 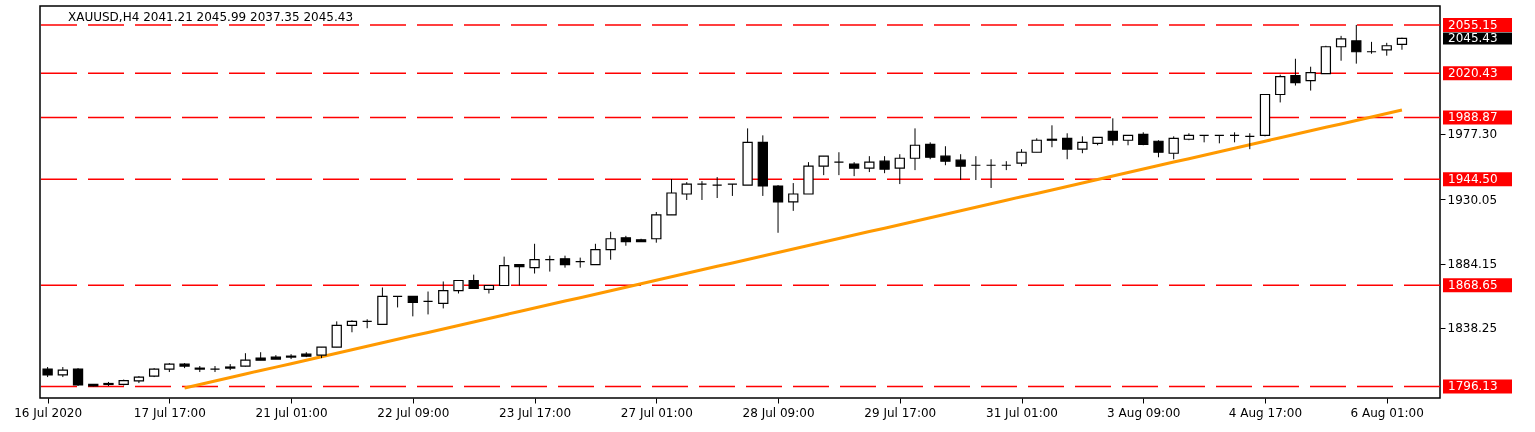 What do you see at coordinates (48, 412) in the screenshot?
I see `x-tick-label: 16 Jul 2020` at bounding box center [48, 412].